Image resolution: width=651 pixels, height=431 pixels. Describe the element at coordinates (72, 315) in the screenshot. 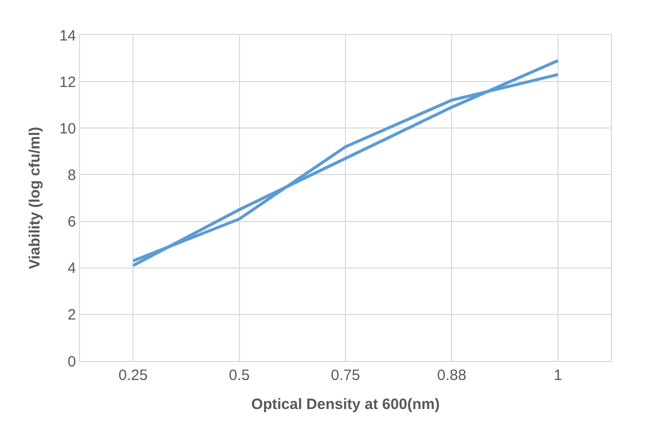

I see `y-tick-label: 2` at that location.